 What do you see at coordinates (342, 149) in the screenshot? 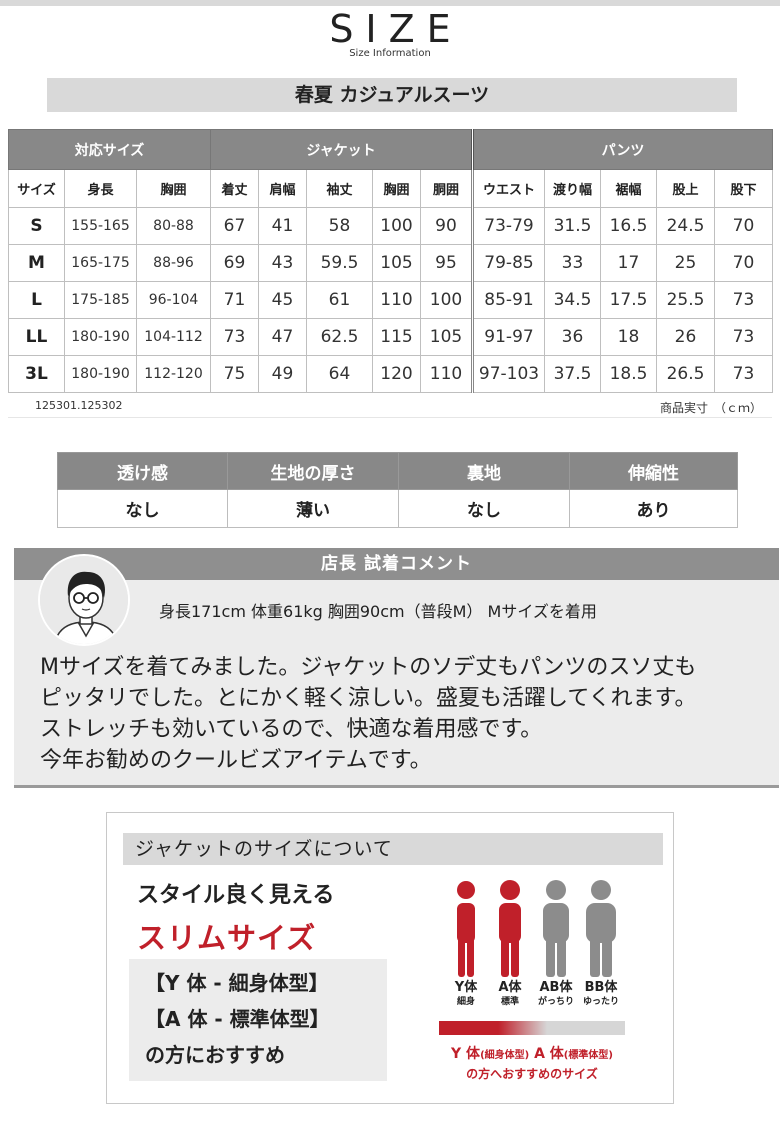
I see `group-header-jacket: ジャケット` at bounding box center [342, 149].